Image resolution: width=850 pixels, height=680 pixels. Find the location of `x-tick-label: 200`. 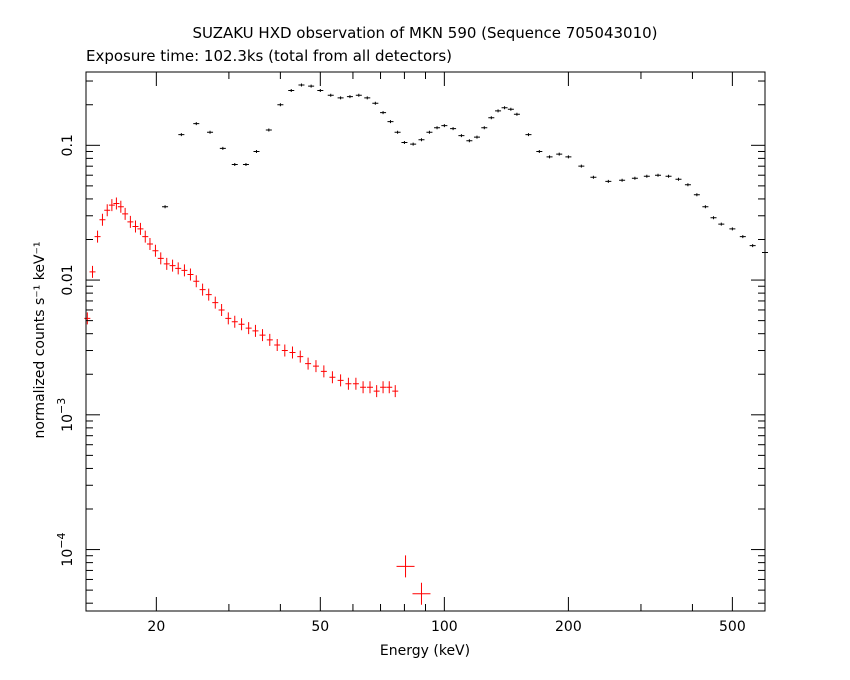

x-tick-label: 200 is located at coordinates (568, 627).